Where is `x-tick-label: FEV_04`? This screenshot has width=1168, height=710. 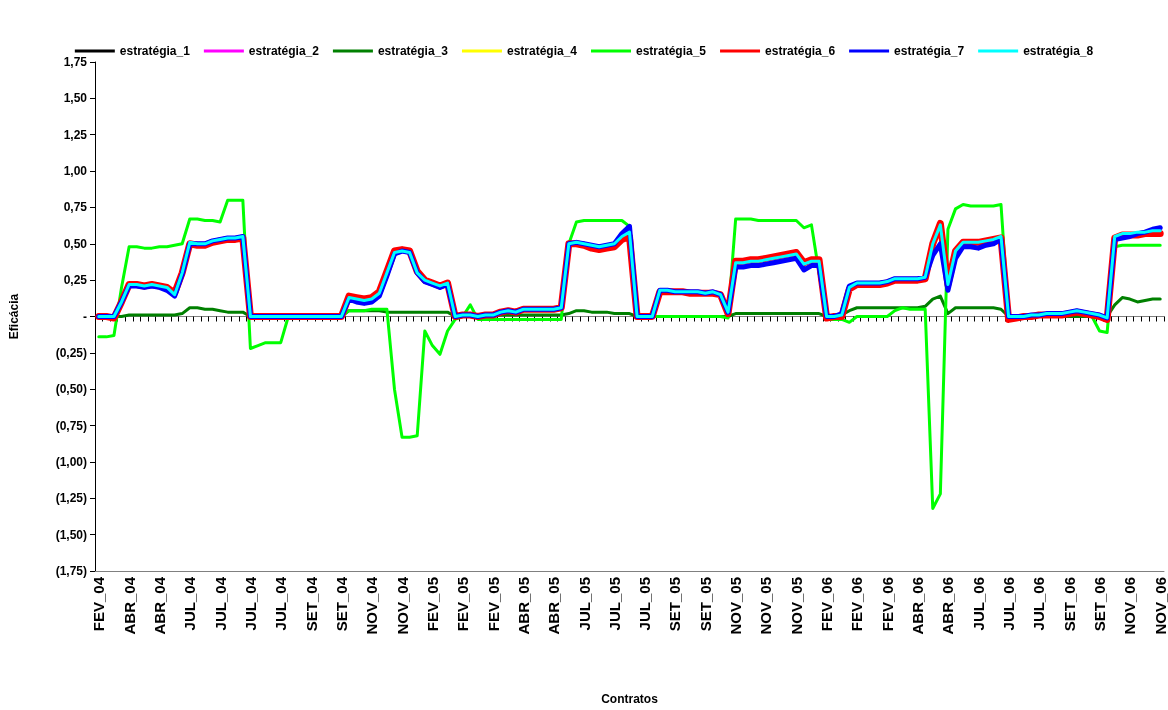 x-tick-label: FEV_04 is located at coordinates (99, 604).